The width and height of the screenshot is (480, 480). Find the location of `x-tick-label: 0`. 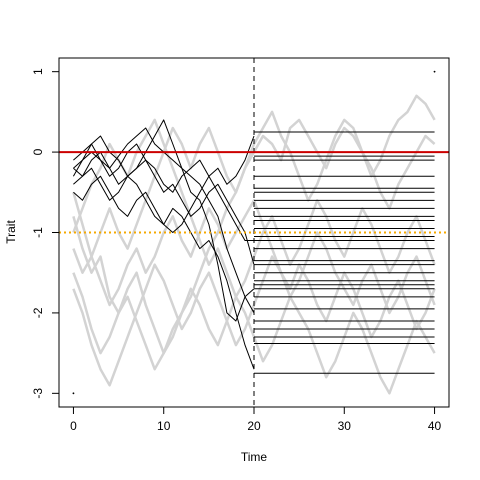

x-tick-label: 0 is located at coordinates (73, 426).